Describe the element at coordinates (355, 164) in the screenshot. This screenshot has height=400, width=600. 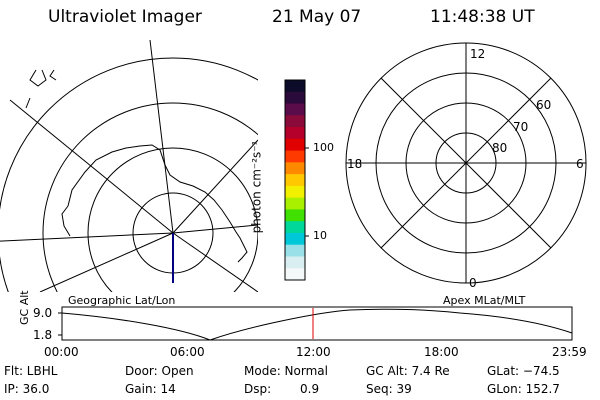
I see `mlt-label-18: 18` at that location.